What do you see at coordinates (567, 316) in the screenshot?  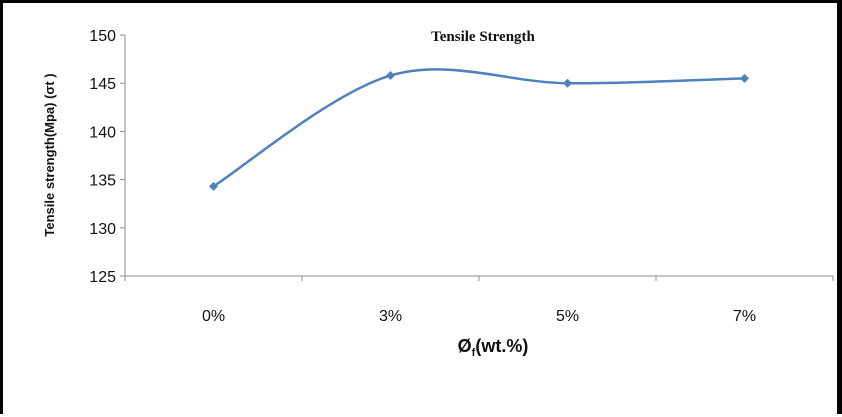 I see `x-tick-label: 5%` at bounding box center [567, 316].